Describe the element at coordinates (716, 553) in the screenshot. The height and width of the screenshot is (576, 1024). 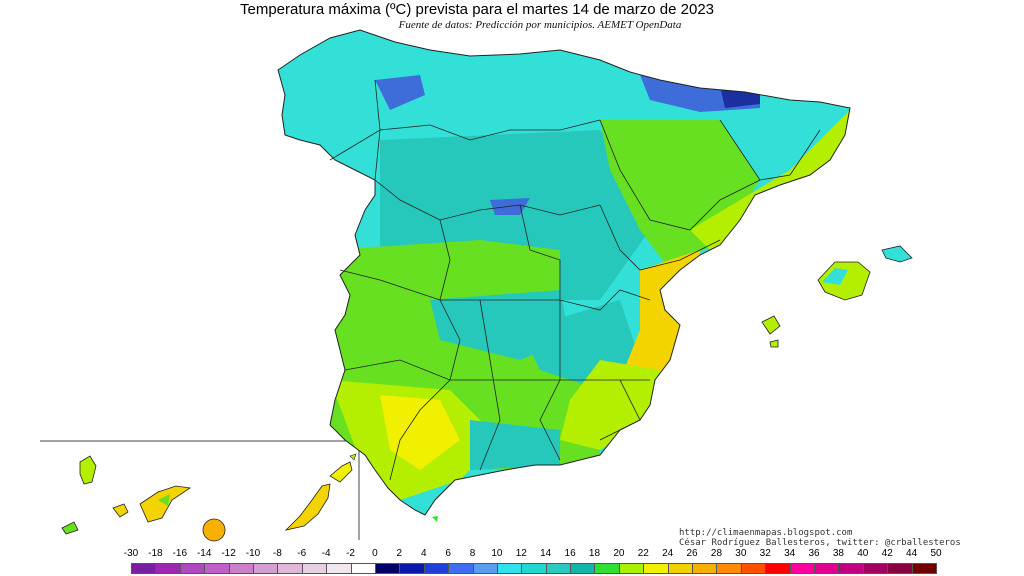
I see `legend-tick: 28` at that location.